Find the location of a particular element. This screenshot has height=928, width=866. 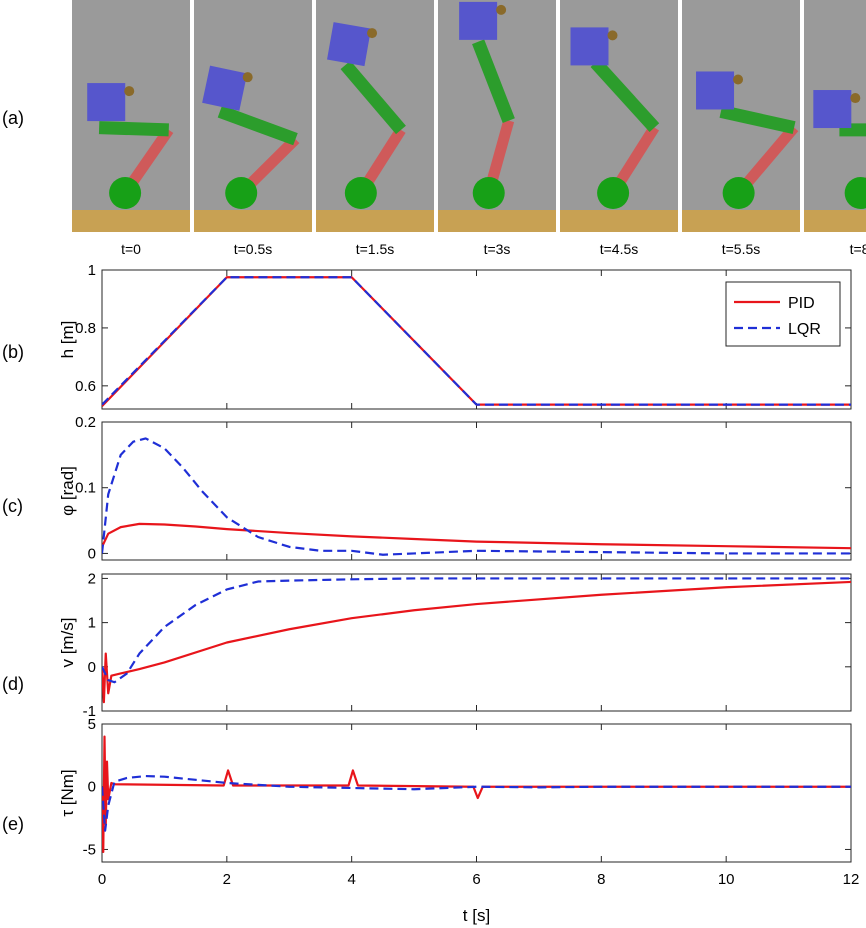

frame-caption: t=0 is located at coordinates (131, 249).